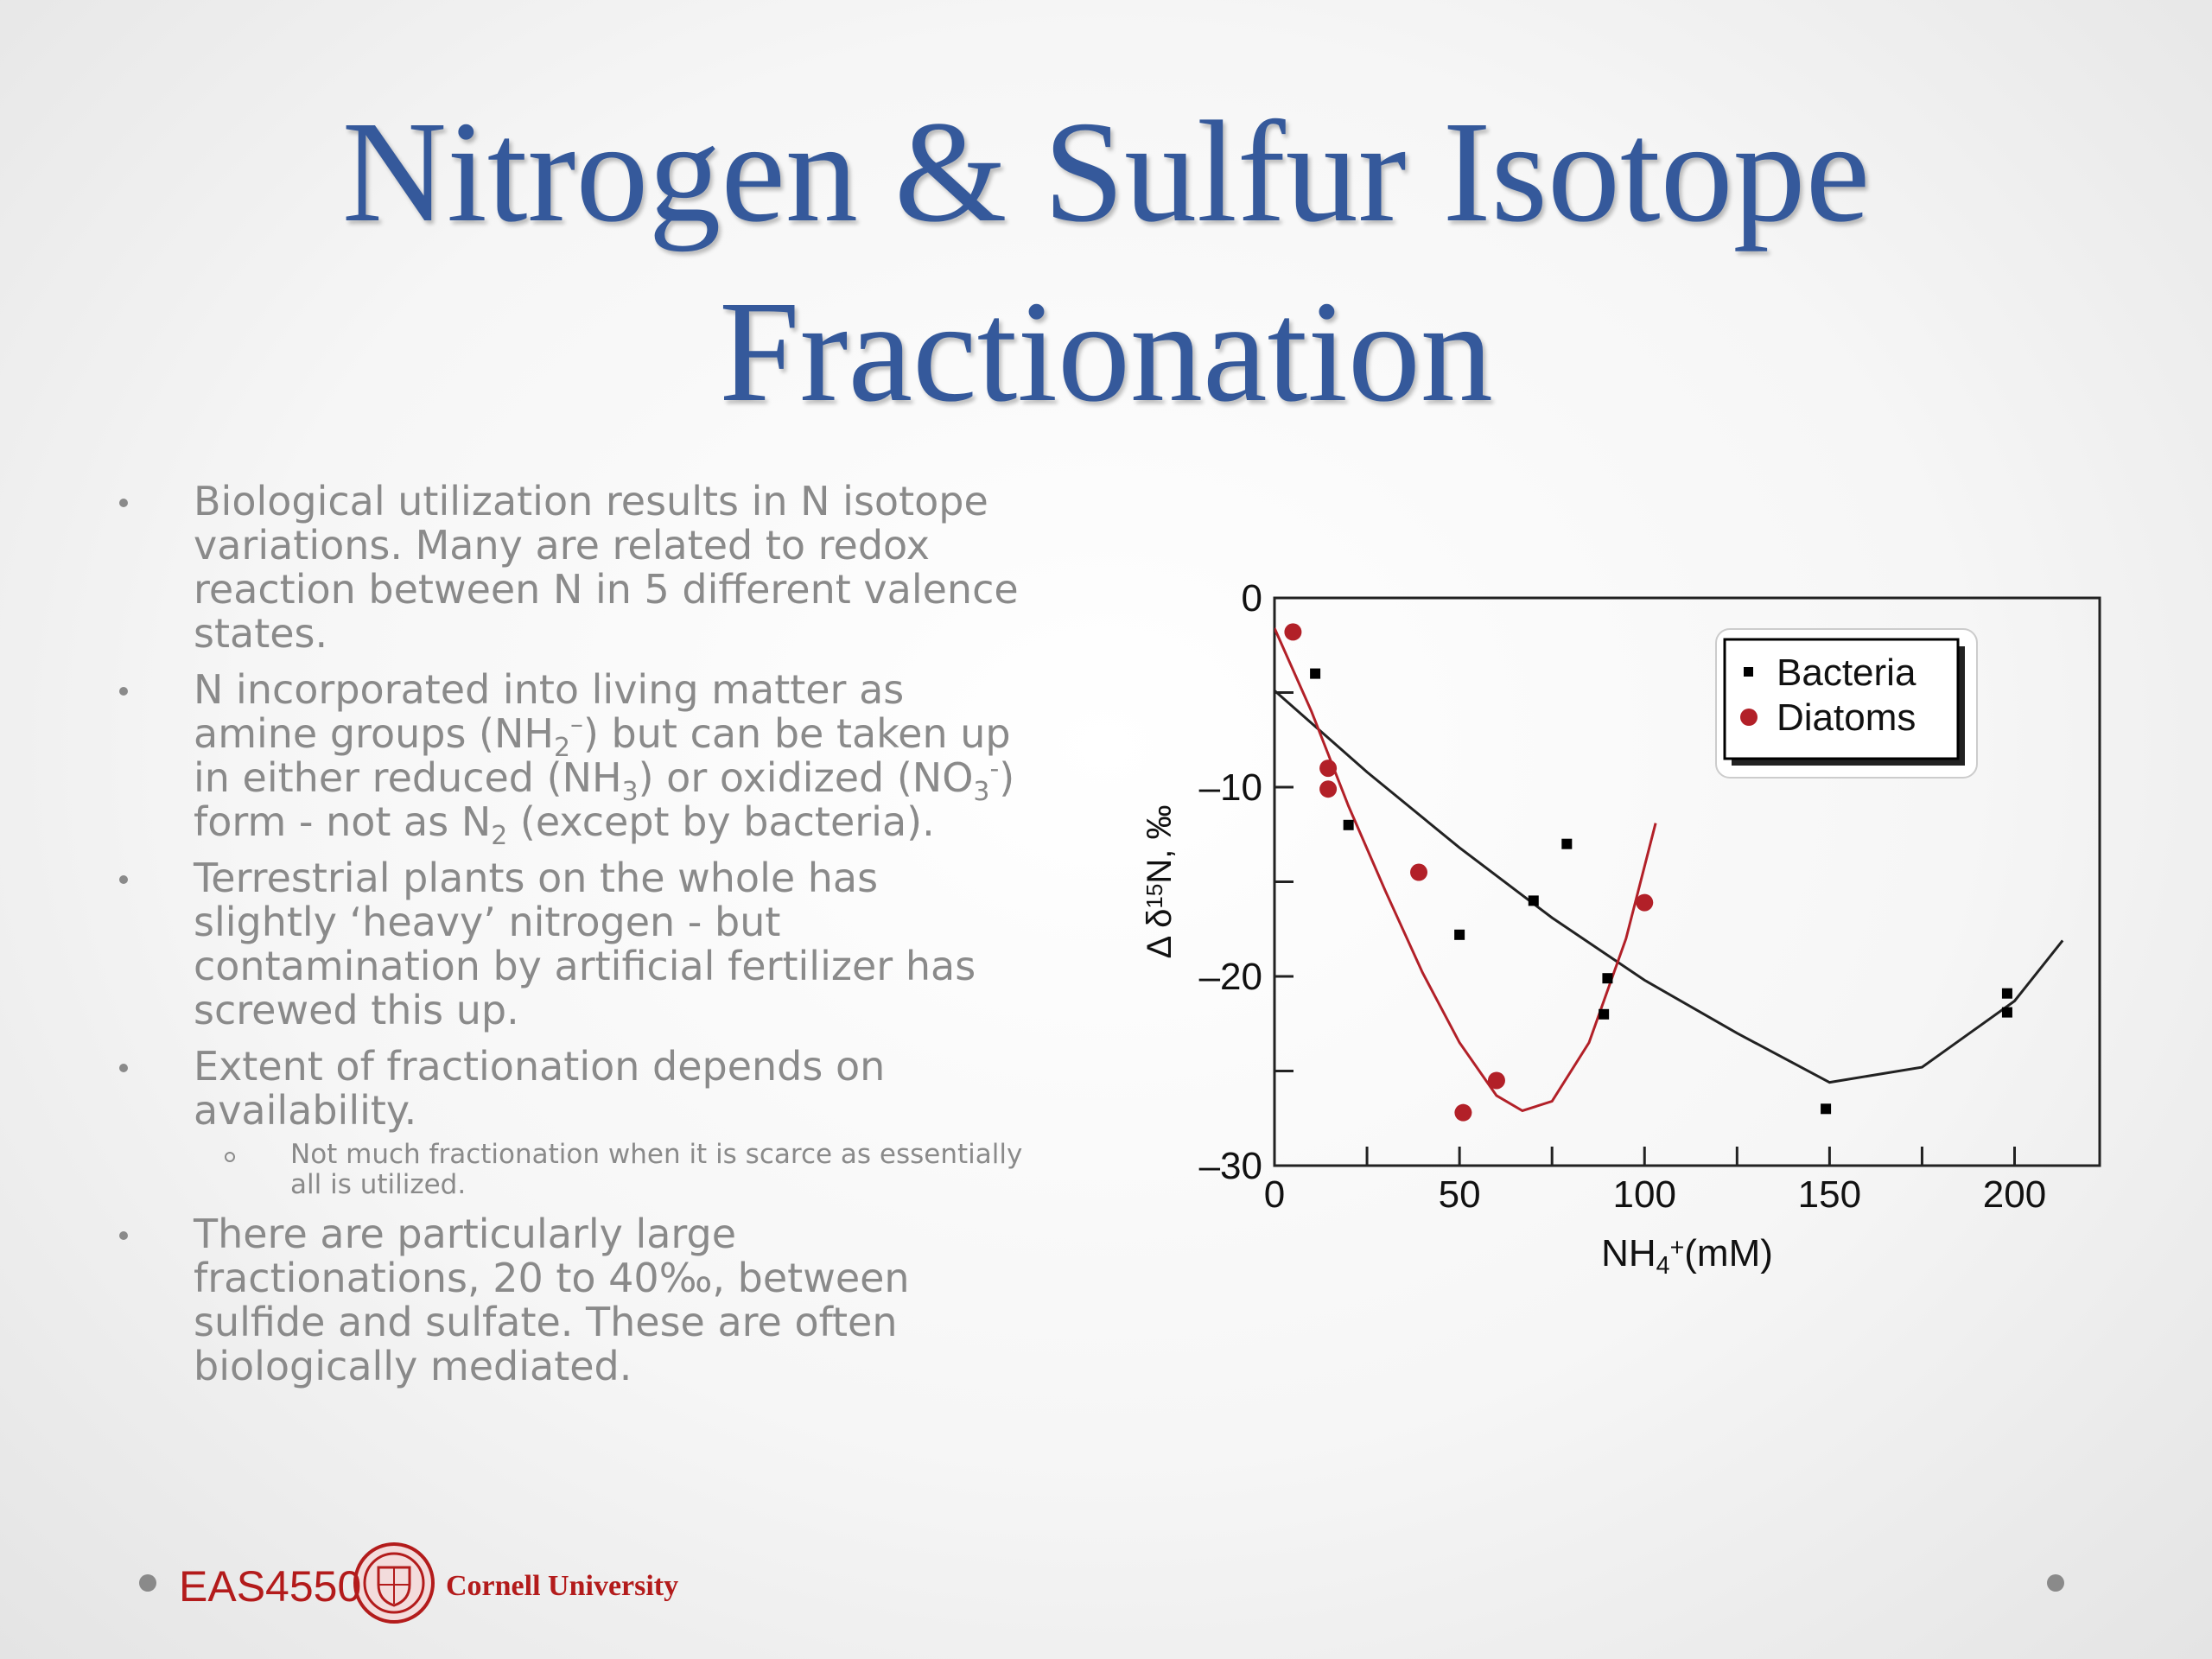 The image size is (2212, 1659). Describe the element at coordinates (576, 725) in the screenshot. I see `supscript: –` at that location.